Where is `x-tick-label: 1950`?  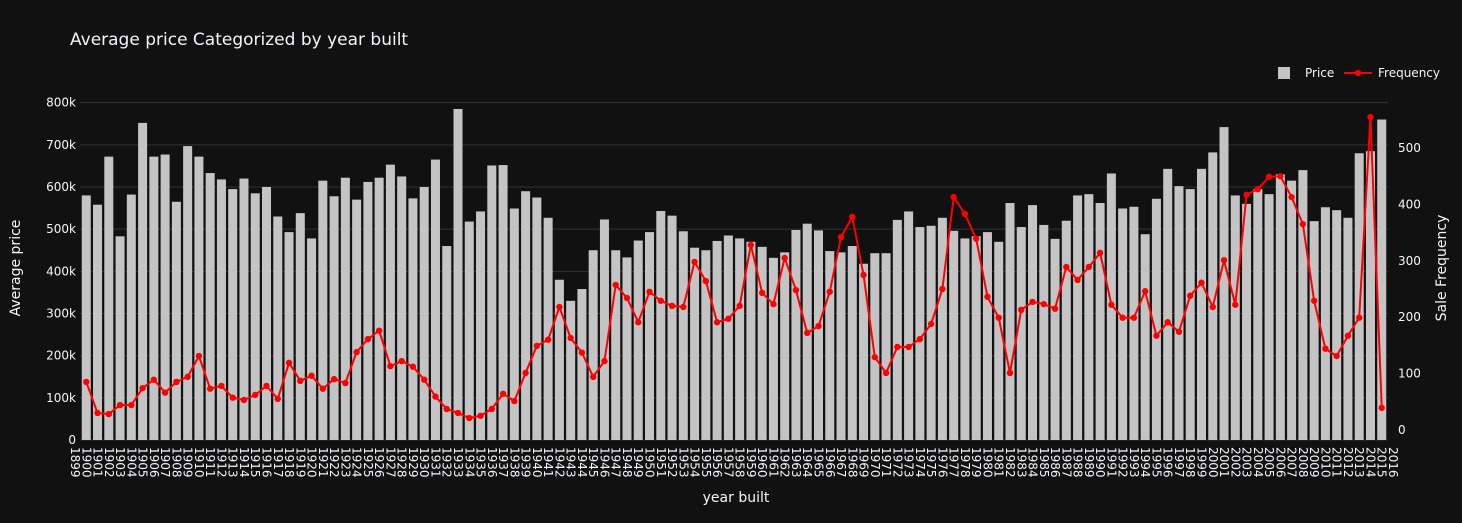 x-tick-label: 1950 is located at coordinates (650, 462).